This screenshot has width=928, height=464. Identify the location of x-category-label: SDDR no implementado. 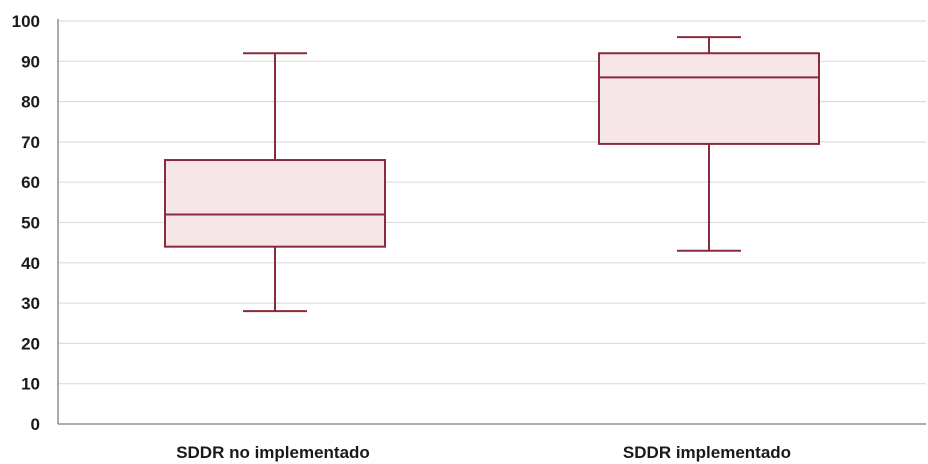
(273, 452).